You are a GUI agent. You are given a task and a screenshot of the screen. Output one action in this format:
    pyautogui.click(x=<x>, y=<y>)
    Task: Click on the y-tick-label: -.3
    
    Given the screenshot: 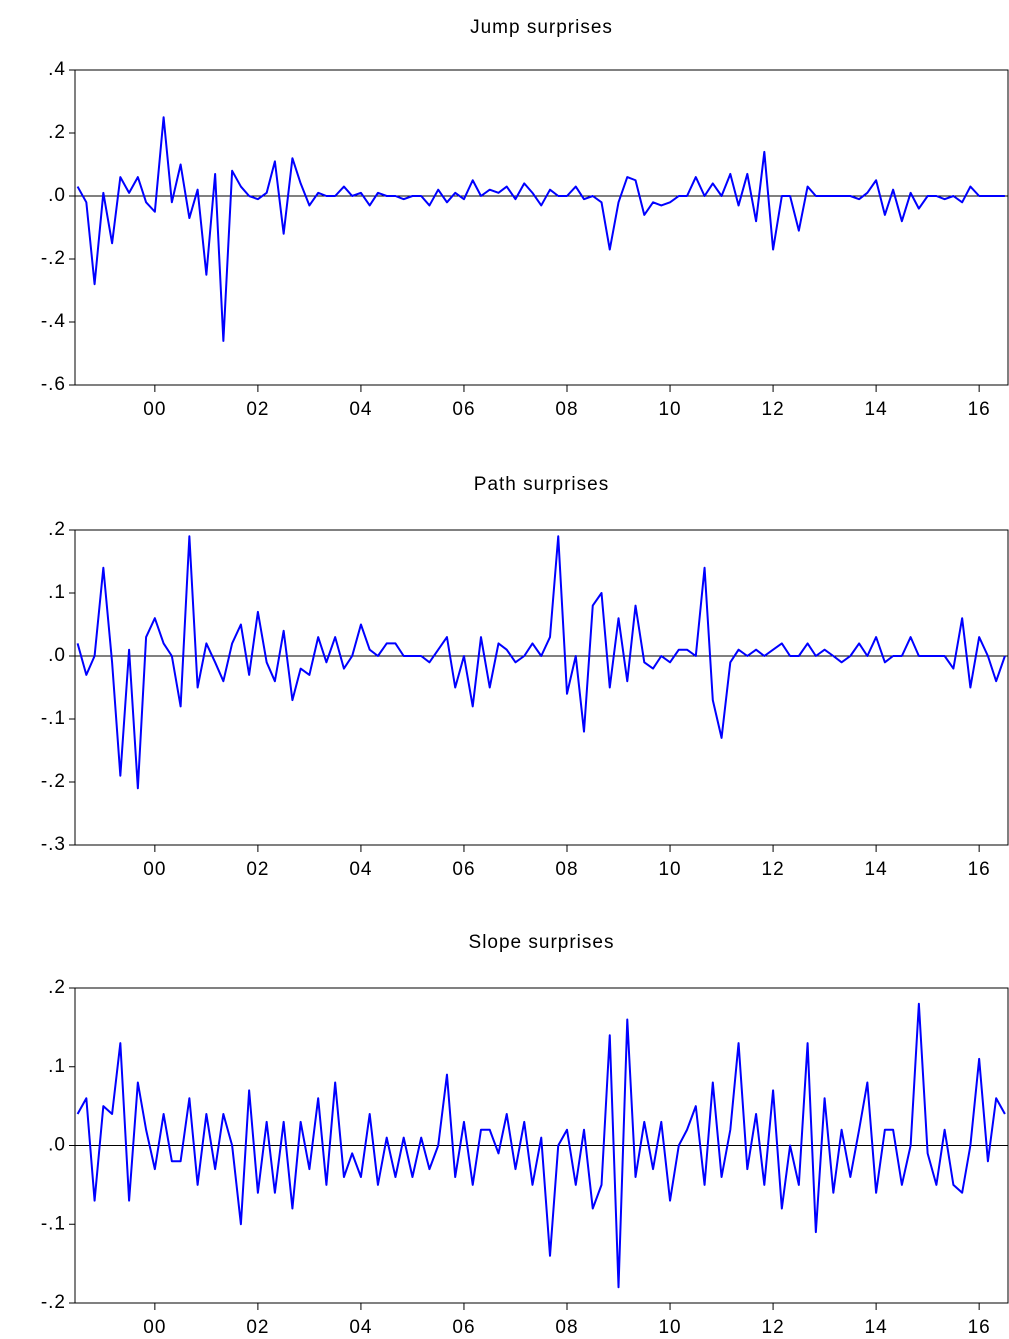 What is the action you would take?
    pyautogui.click(x=53, y=844)
    